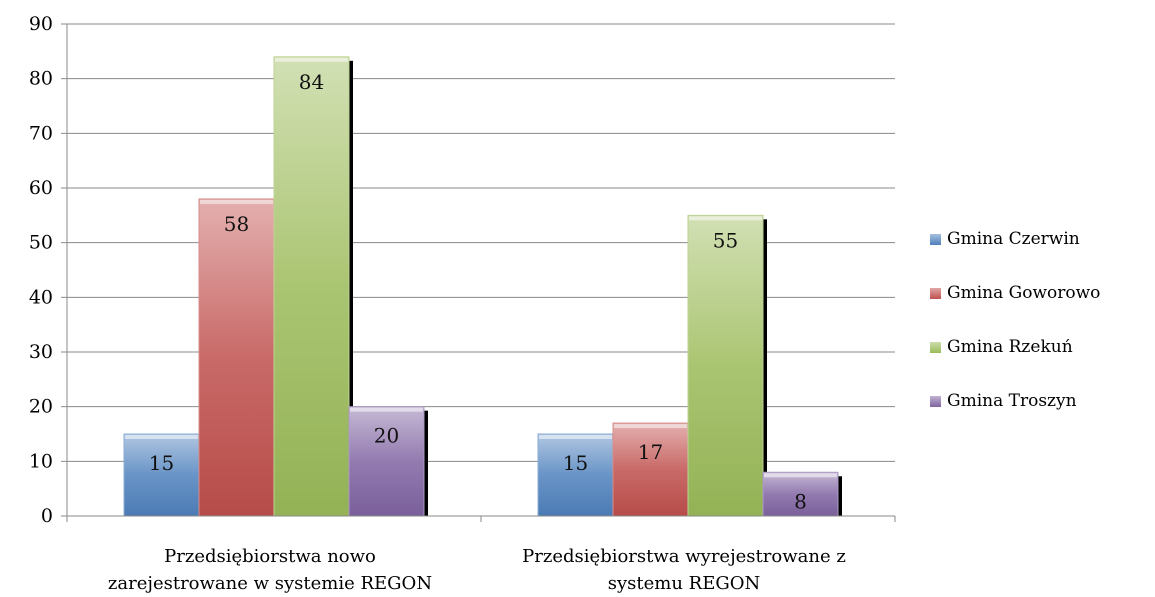  I want to click on legend-item: Gmina Rzekuń, so click(1015, 347).